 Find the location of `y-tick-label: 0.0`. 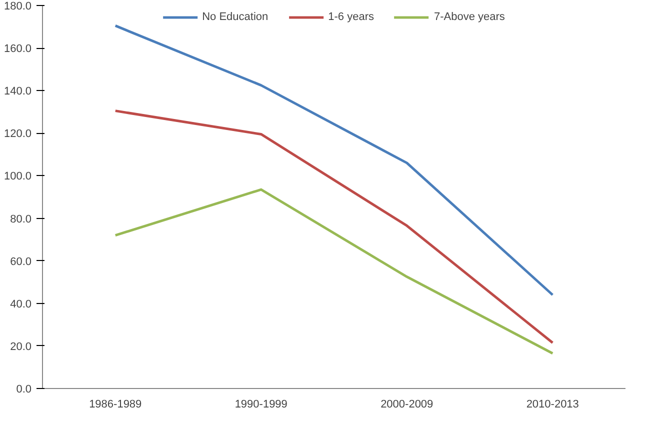

y-tick-label: 0.0 is located at coordinates (24, 390).